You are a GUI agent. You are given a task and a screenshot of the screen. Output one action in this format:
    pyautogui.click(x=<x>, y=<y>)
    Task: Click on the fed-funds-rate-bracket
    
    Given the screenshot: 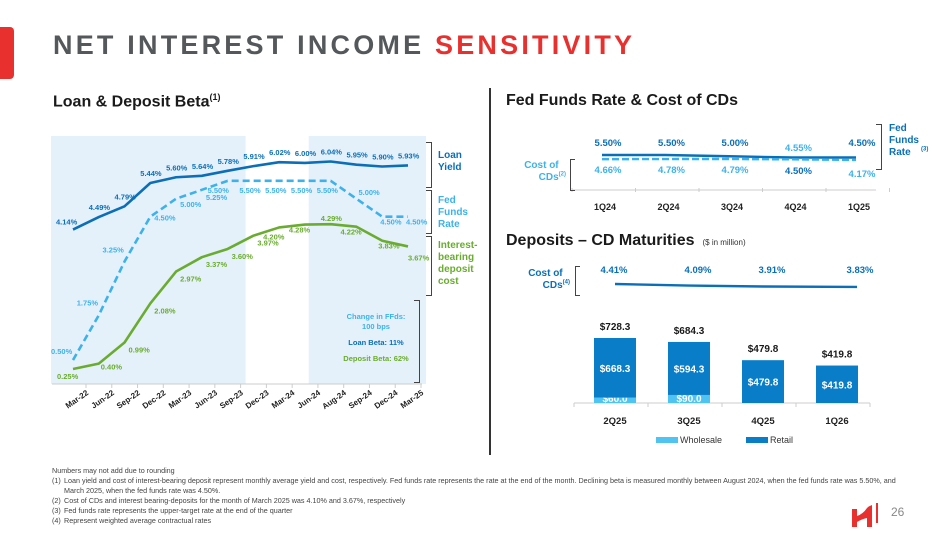 What is the action you would take?
    pyautogui.click(x=879, y=147)
    